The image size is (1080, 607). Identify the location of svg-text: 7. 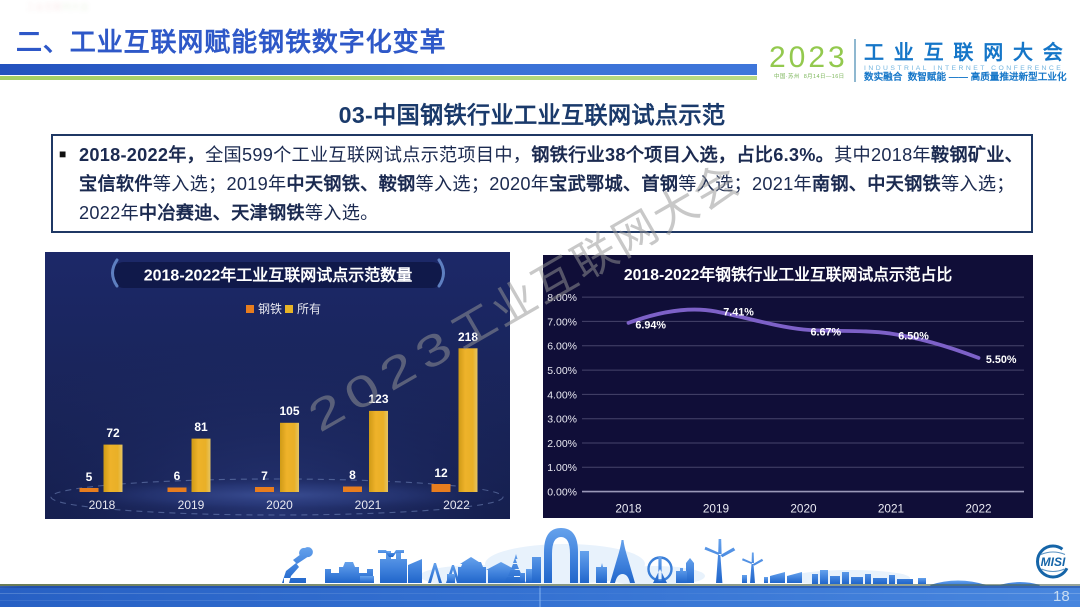
(264, 476).